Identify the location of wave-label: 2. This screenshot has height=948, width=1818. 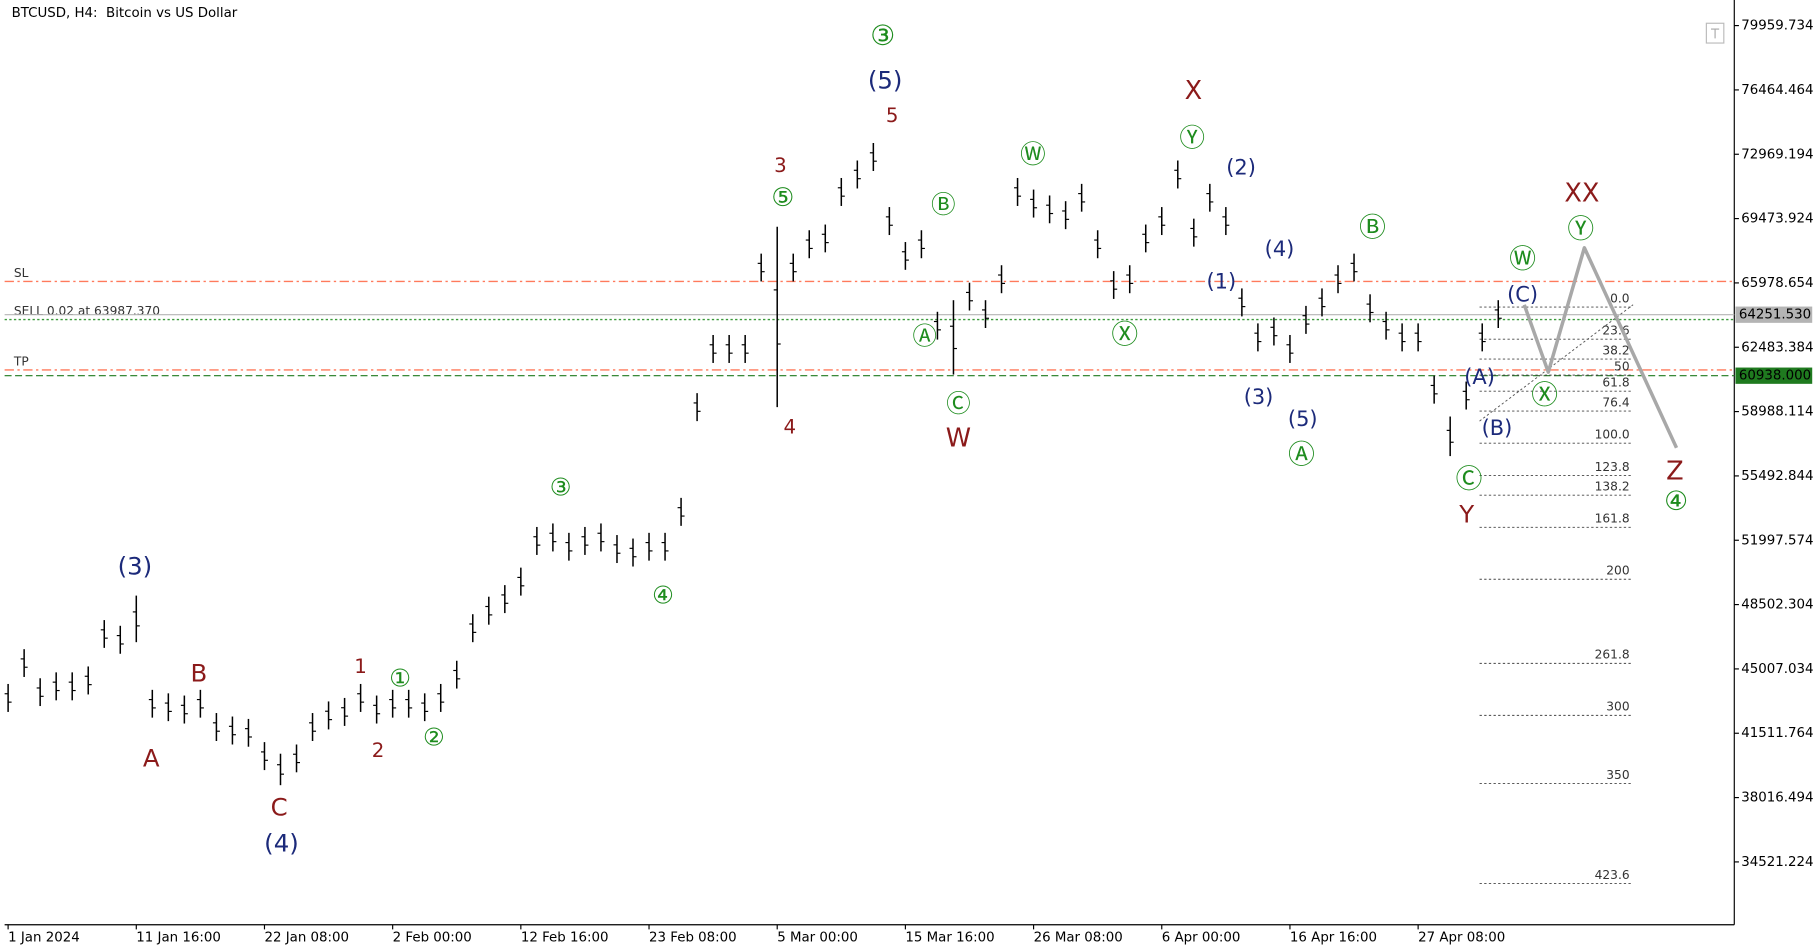
(378, 750).